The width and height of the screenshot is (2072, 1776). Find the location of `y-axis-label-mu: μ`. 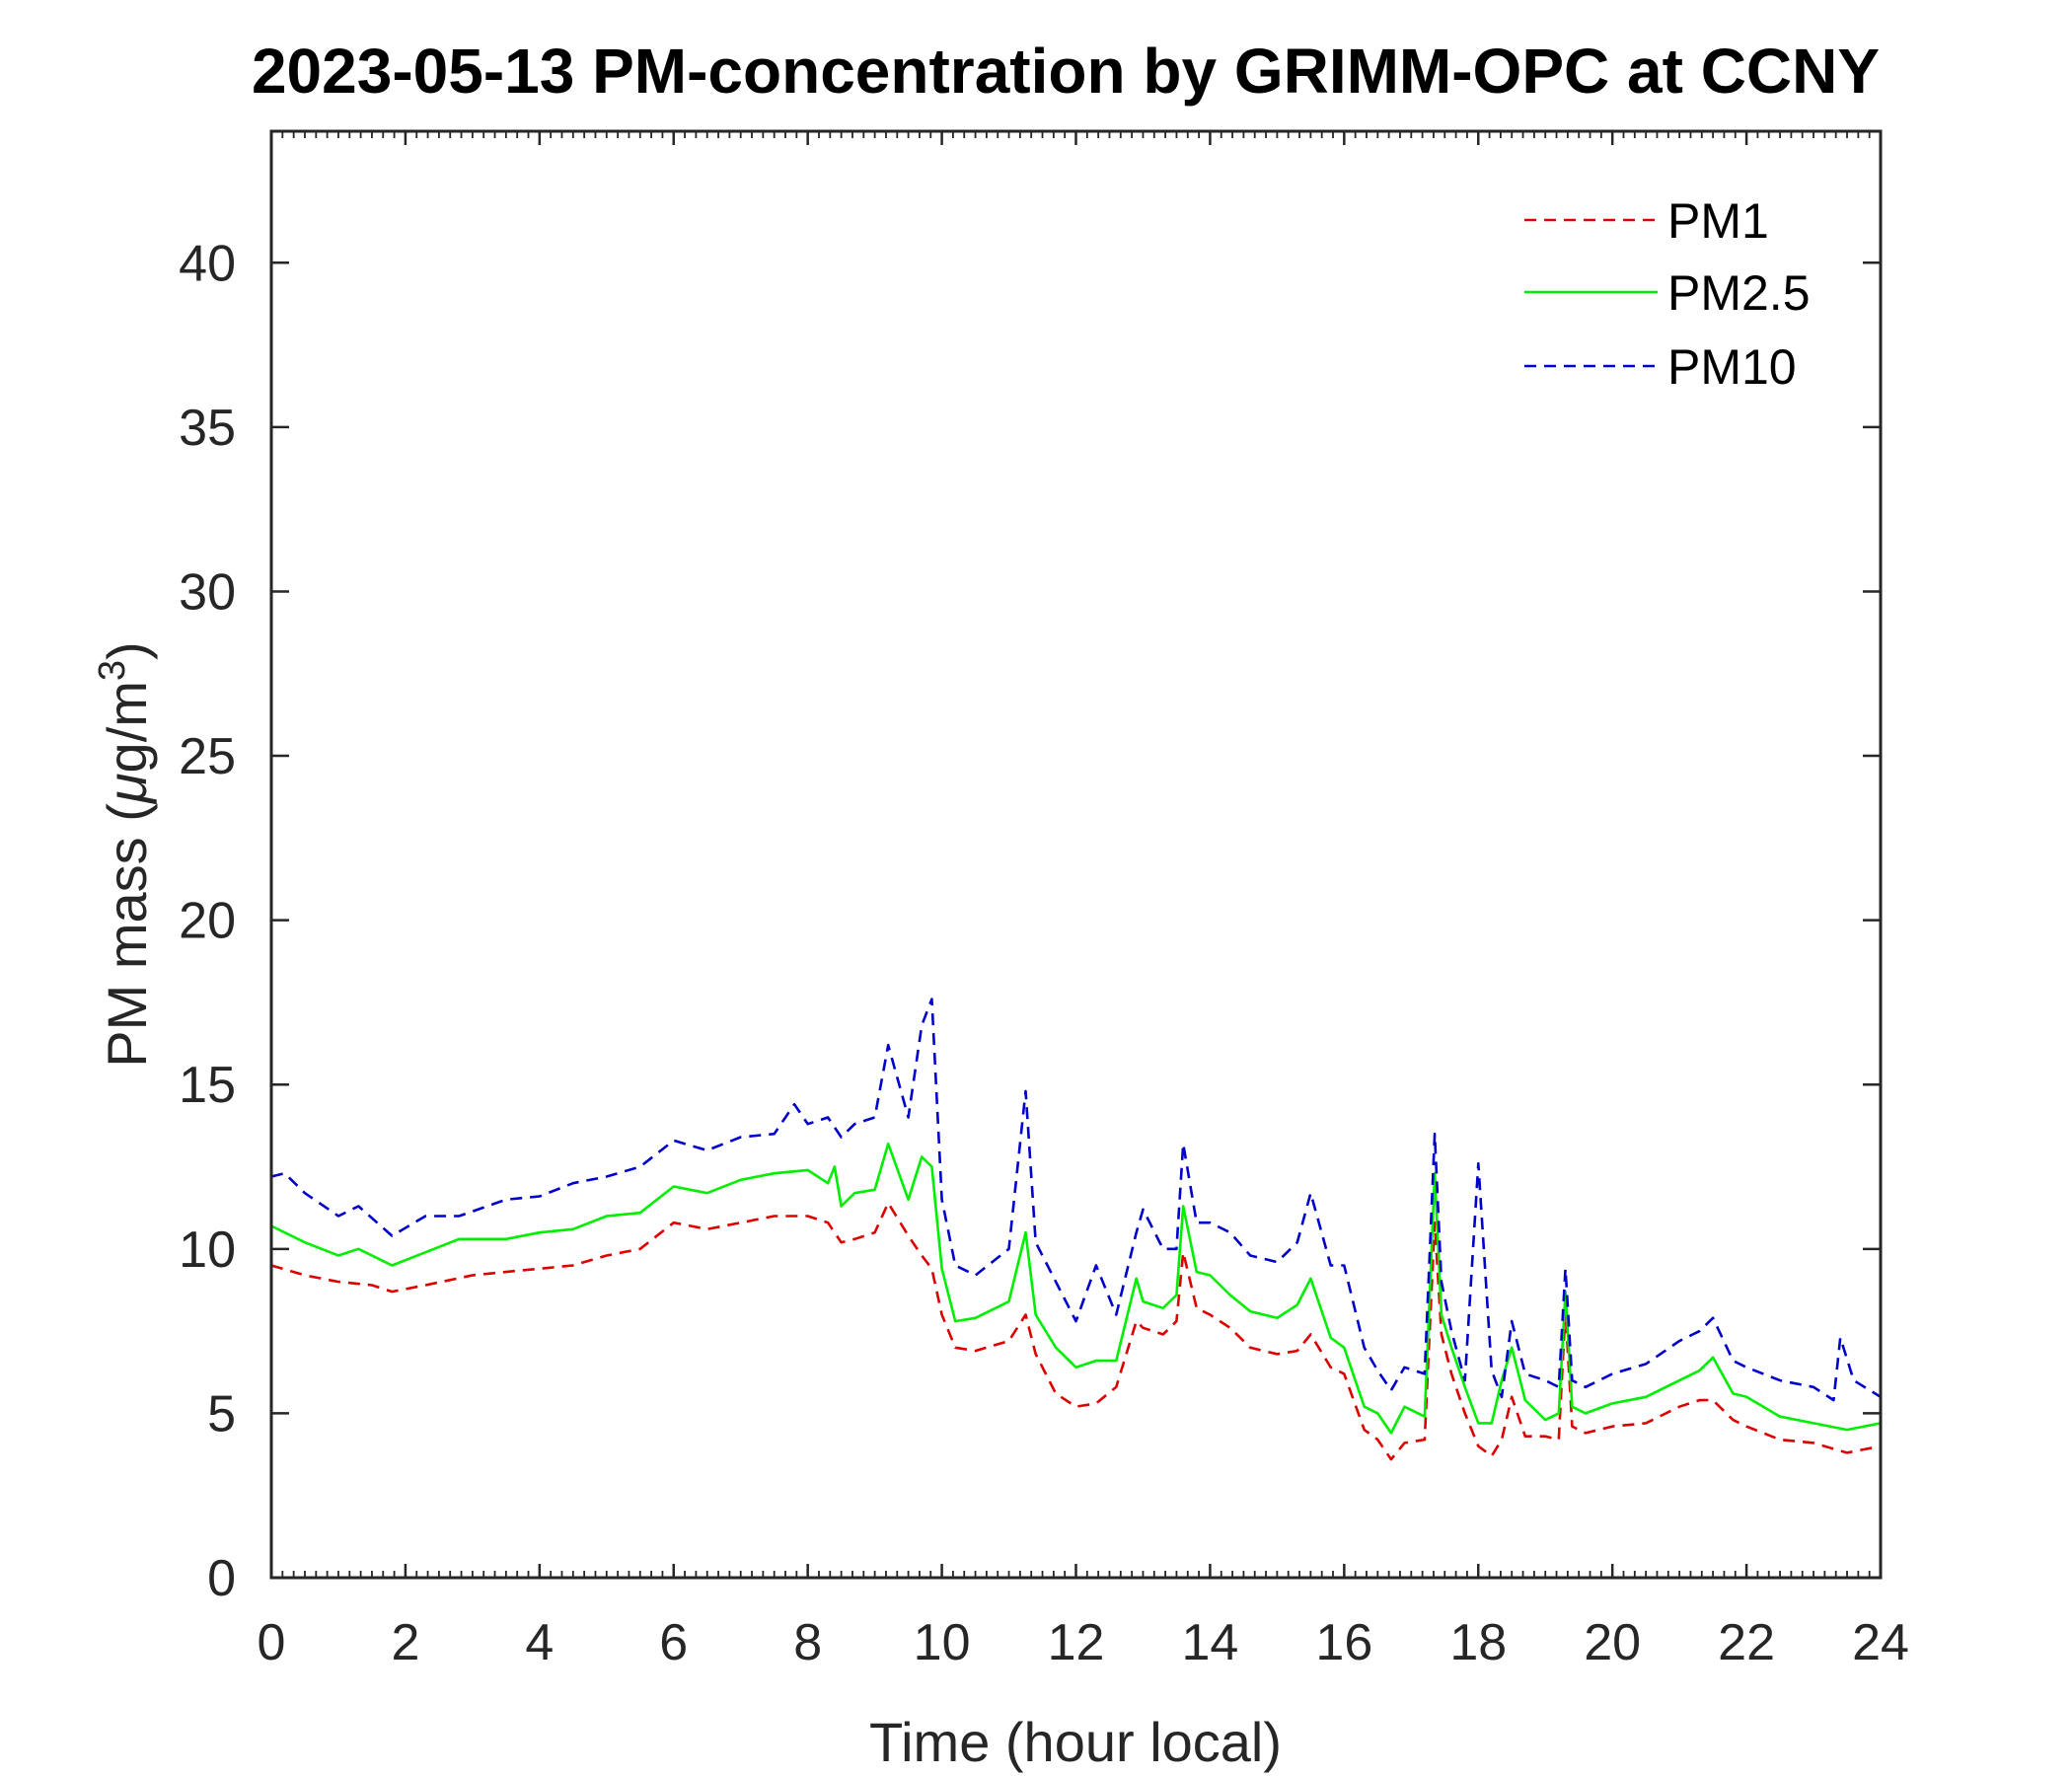

y-axis-label-mu: μ is located at coordinates (127, 789).